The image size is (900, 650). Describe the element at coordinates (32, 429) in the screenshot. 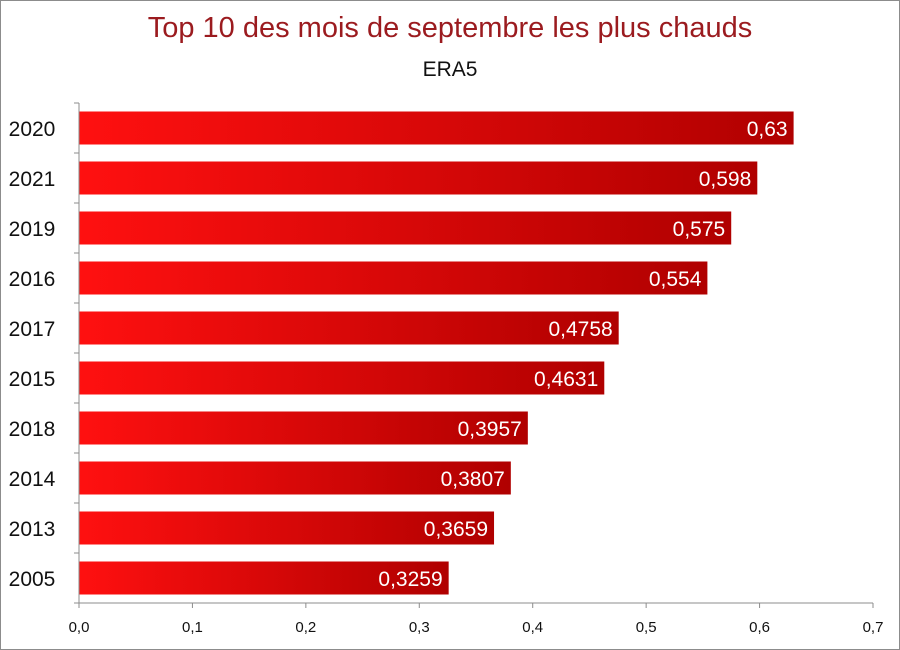

I see `category-label-2018: 2018` at that location.